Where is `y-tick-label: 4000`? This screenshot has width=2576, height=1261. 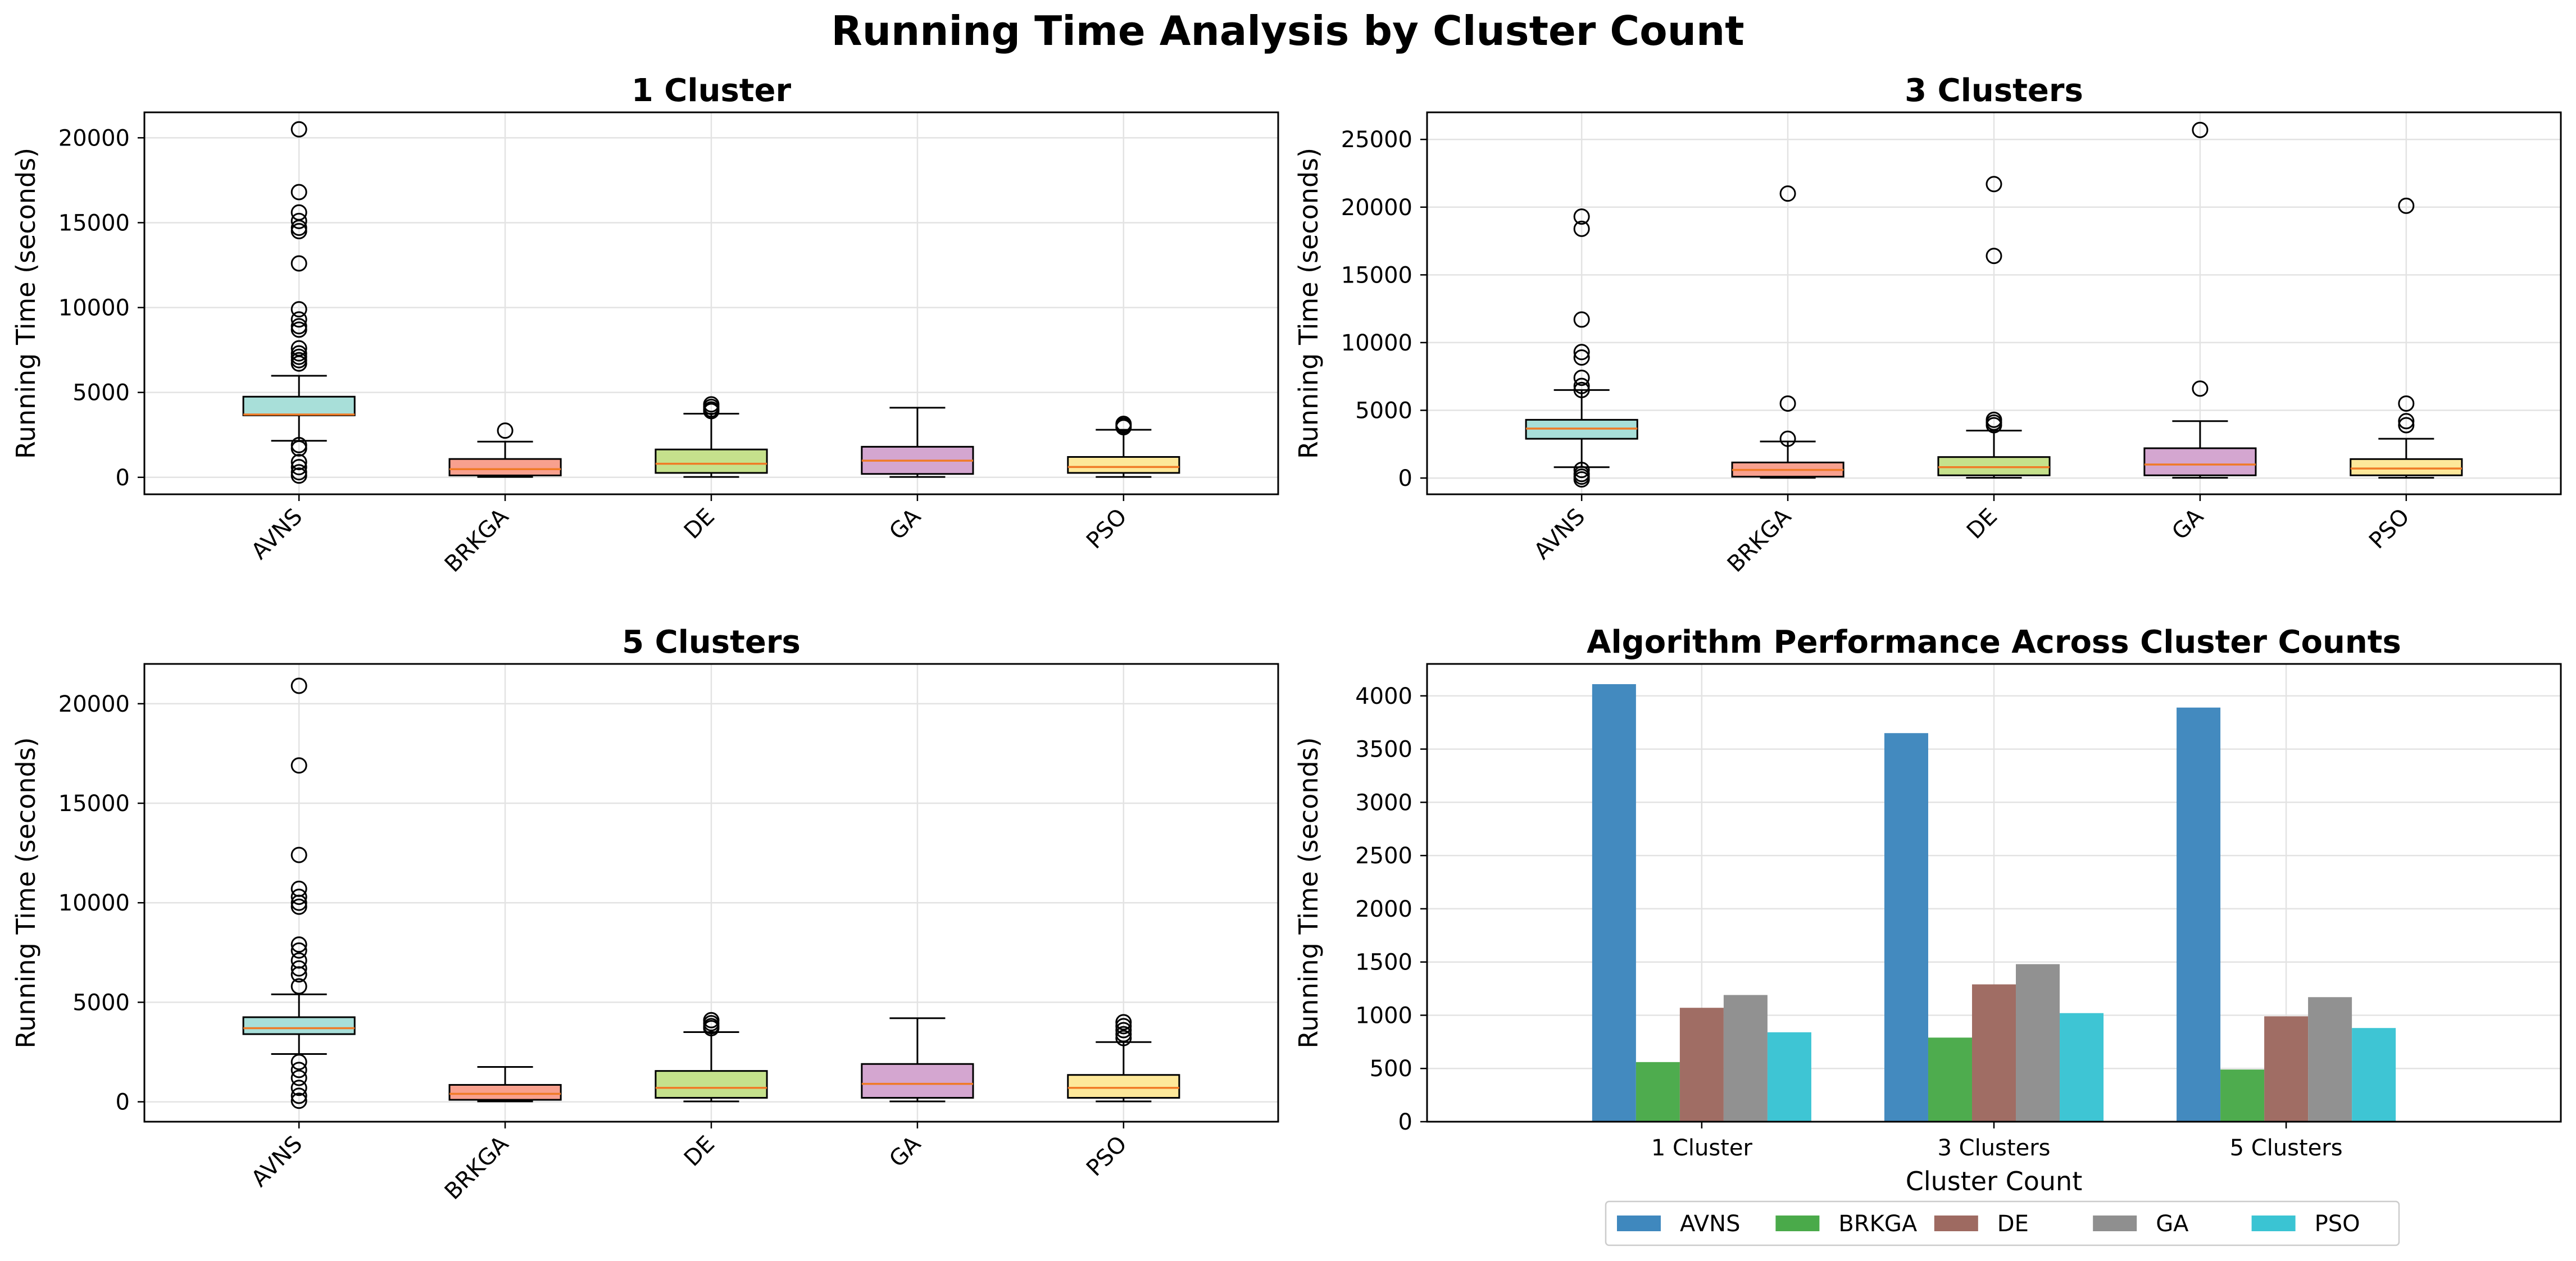 y-tick-label: 4000 is located at coordinates (1384, 696).